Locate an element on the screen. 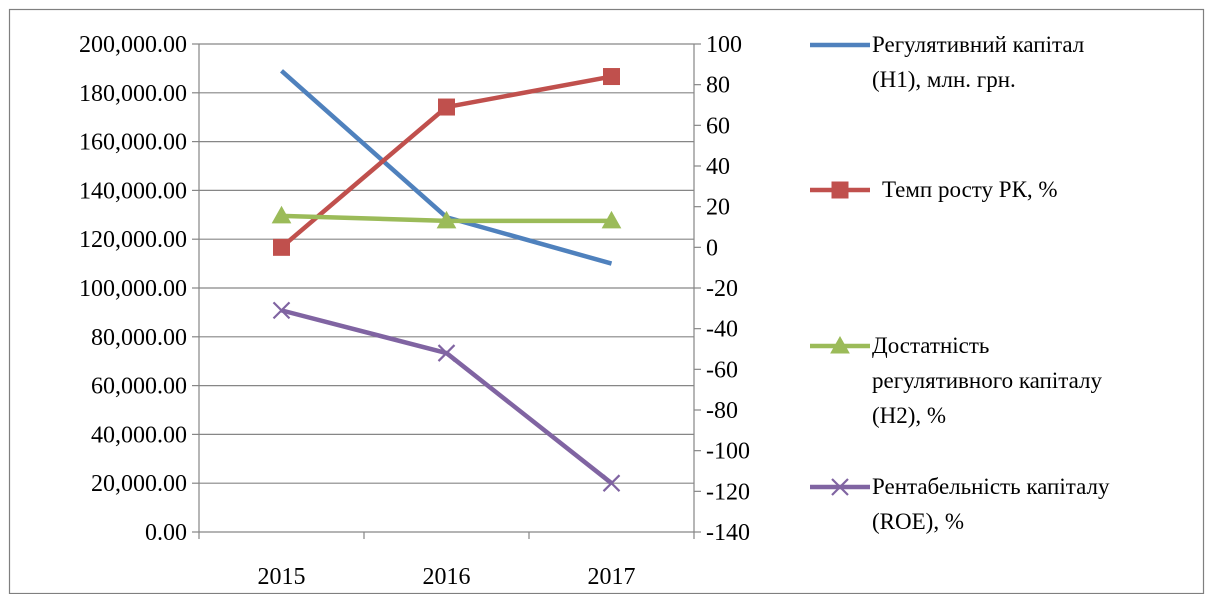 This screenshot has height=594, width=1213. y-right-tick-label: -20 is located at coordinates (722, 289).